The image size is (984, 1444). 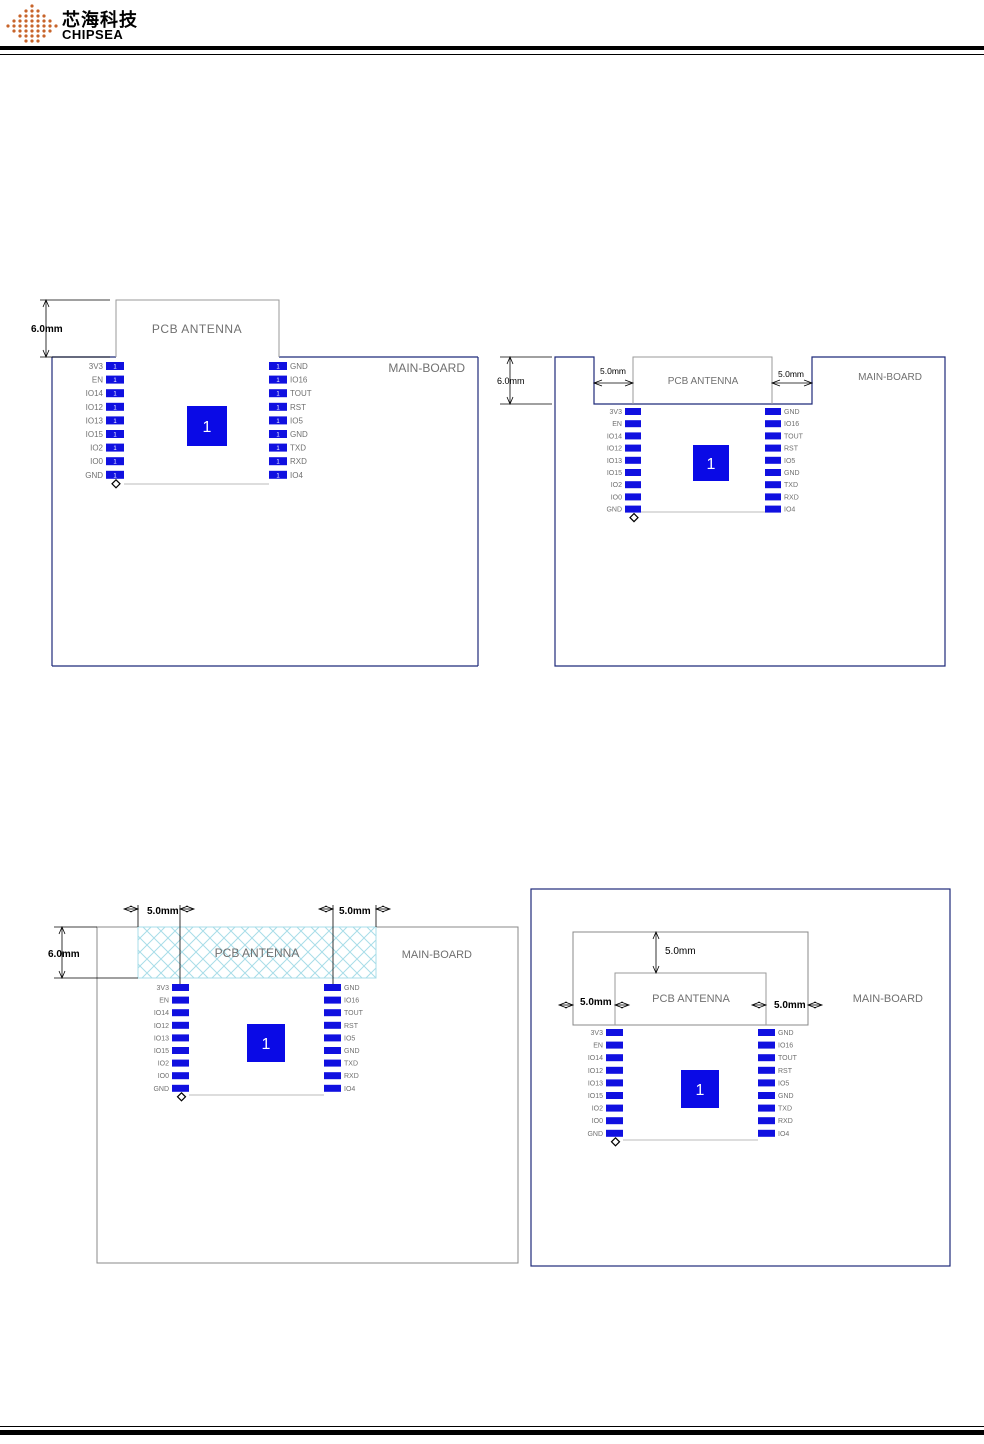 I want to click on dimension-arrow-arrow-top, so click(x=62, y=930).